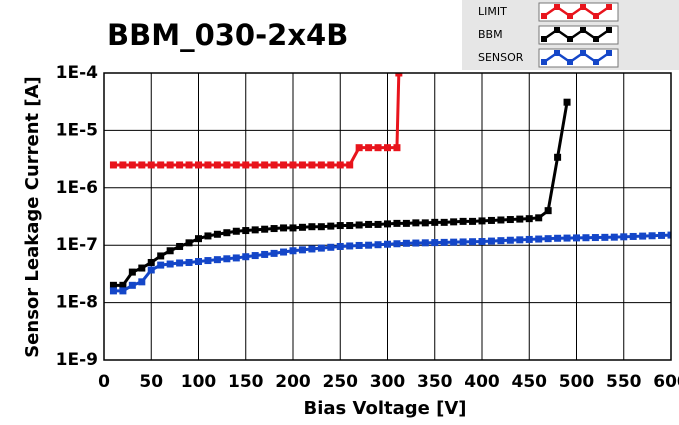 Image resolution: width=679 pixels, height=425 pixels. What do you see at coordinates (530, 382) in the screenshot?
I see `x-tick-label: 450` at bounding box center [530, 382].